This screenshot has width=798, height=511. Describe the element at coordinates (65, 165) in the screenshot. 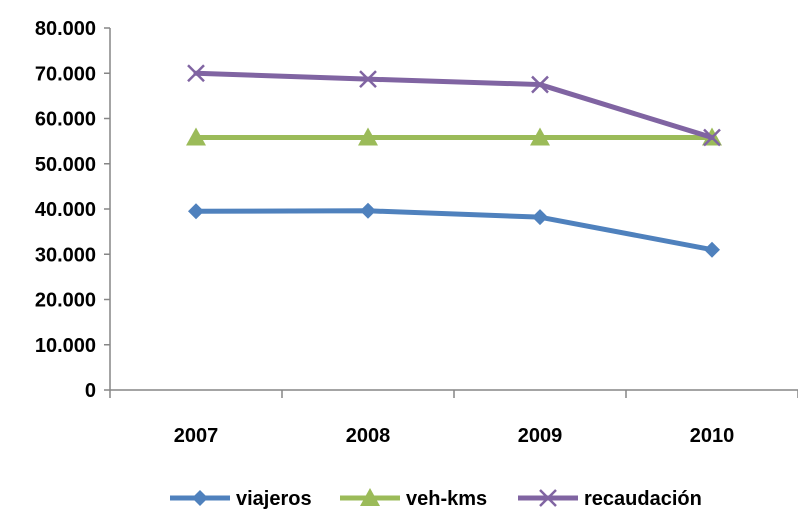

I see `y-tick-label: 50.000` at that location.